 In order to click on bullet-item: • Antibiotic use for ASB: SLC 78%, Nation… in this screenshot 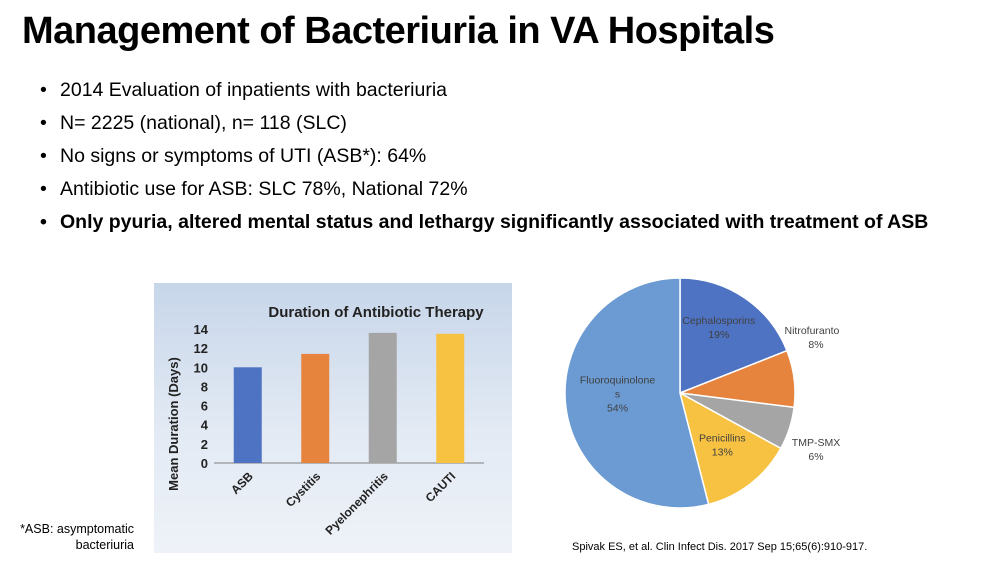, I will do `click(510, 189)`.